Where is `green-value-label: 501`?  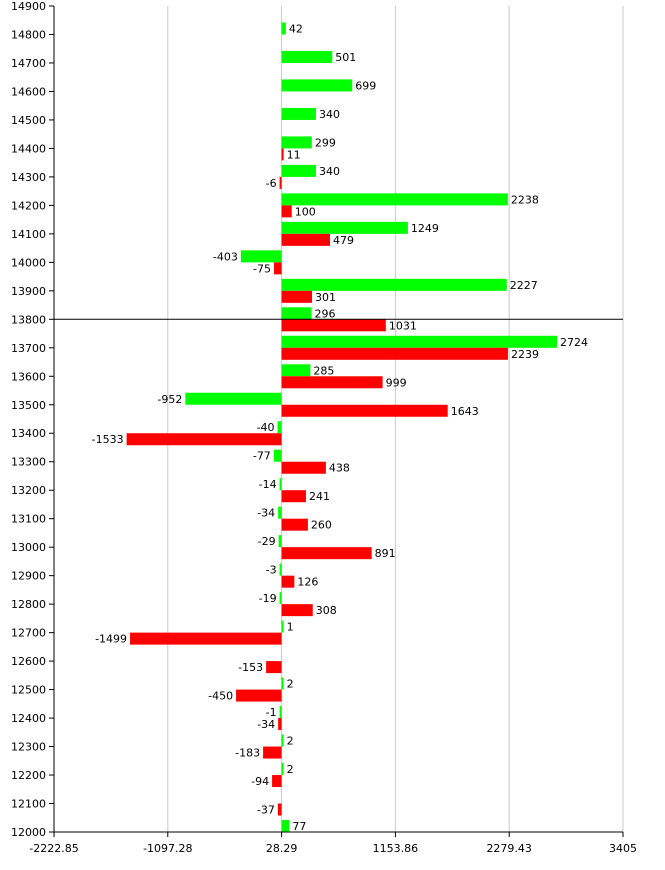
green-value-label: 501 is located at coordinates (345, 57).